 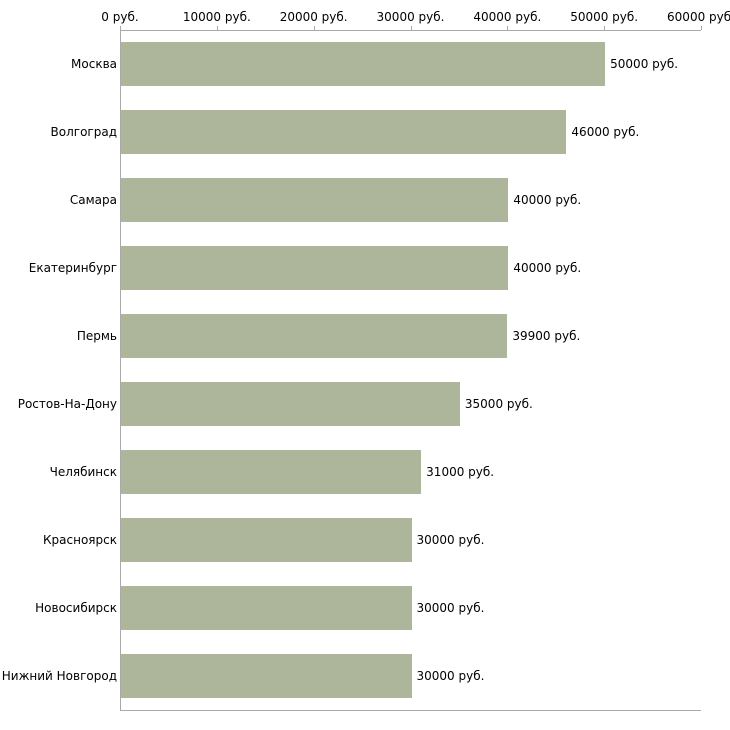 I want to click on value-label: 39900 руб., so click(x=546, y=336).